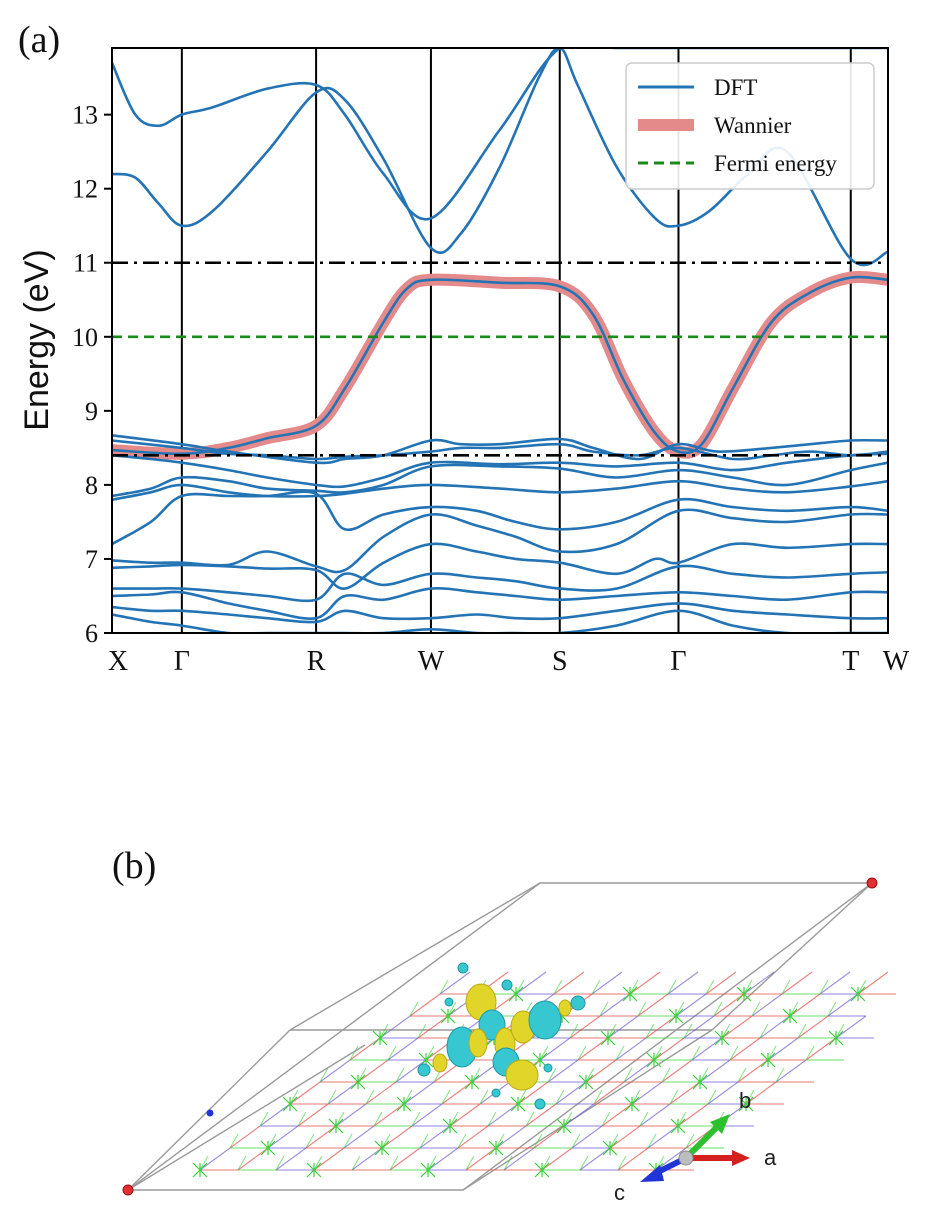 The width and height of the screenshot is (927, 1228). I want to click on y-axis-title: Energy (eV), so click(37, 339).